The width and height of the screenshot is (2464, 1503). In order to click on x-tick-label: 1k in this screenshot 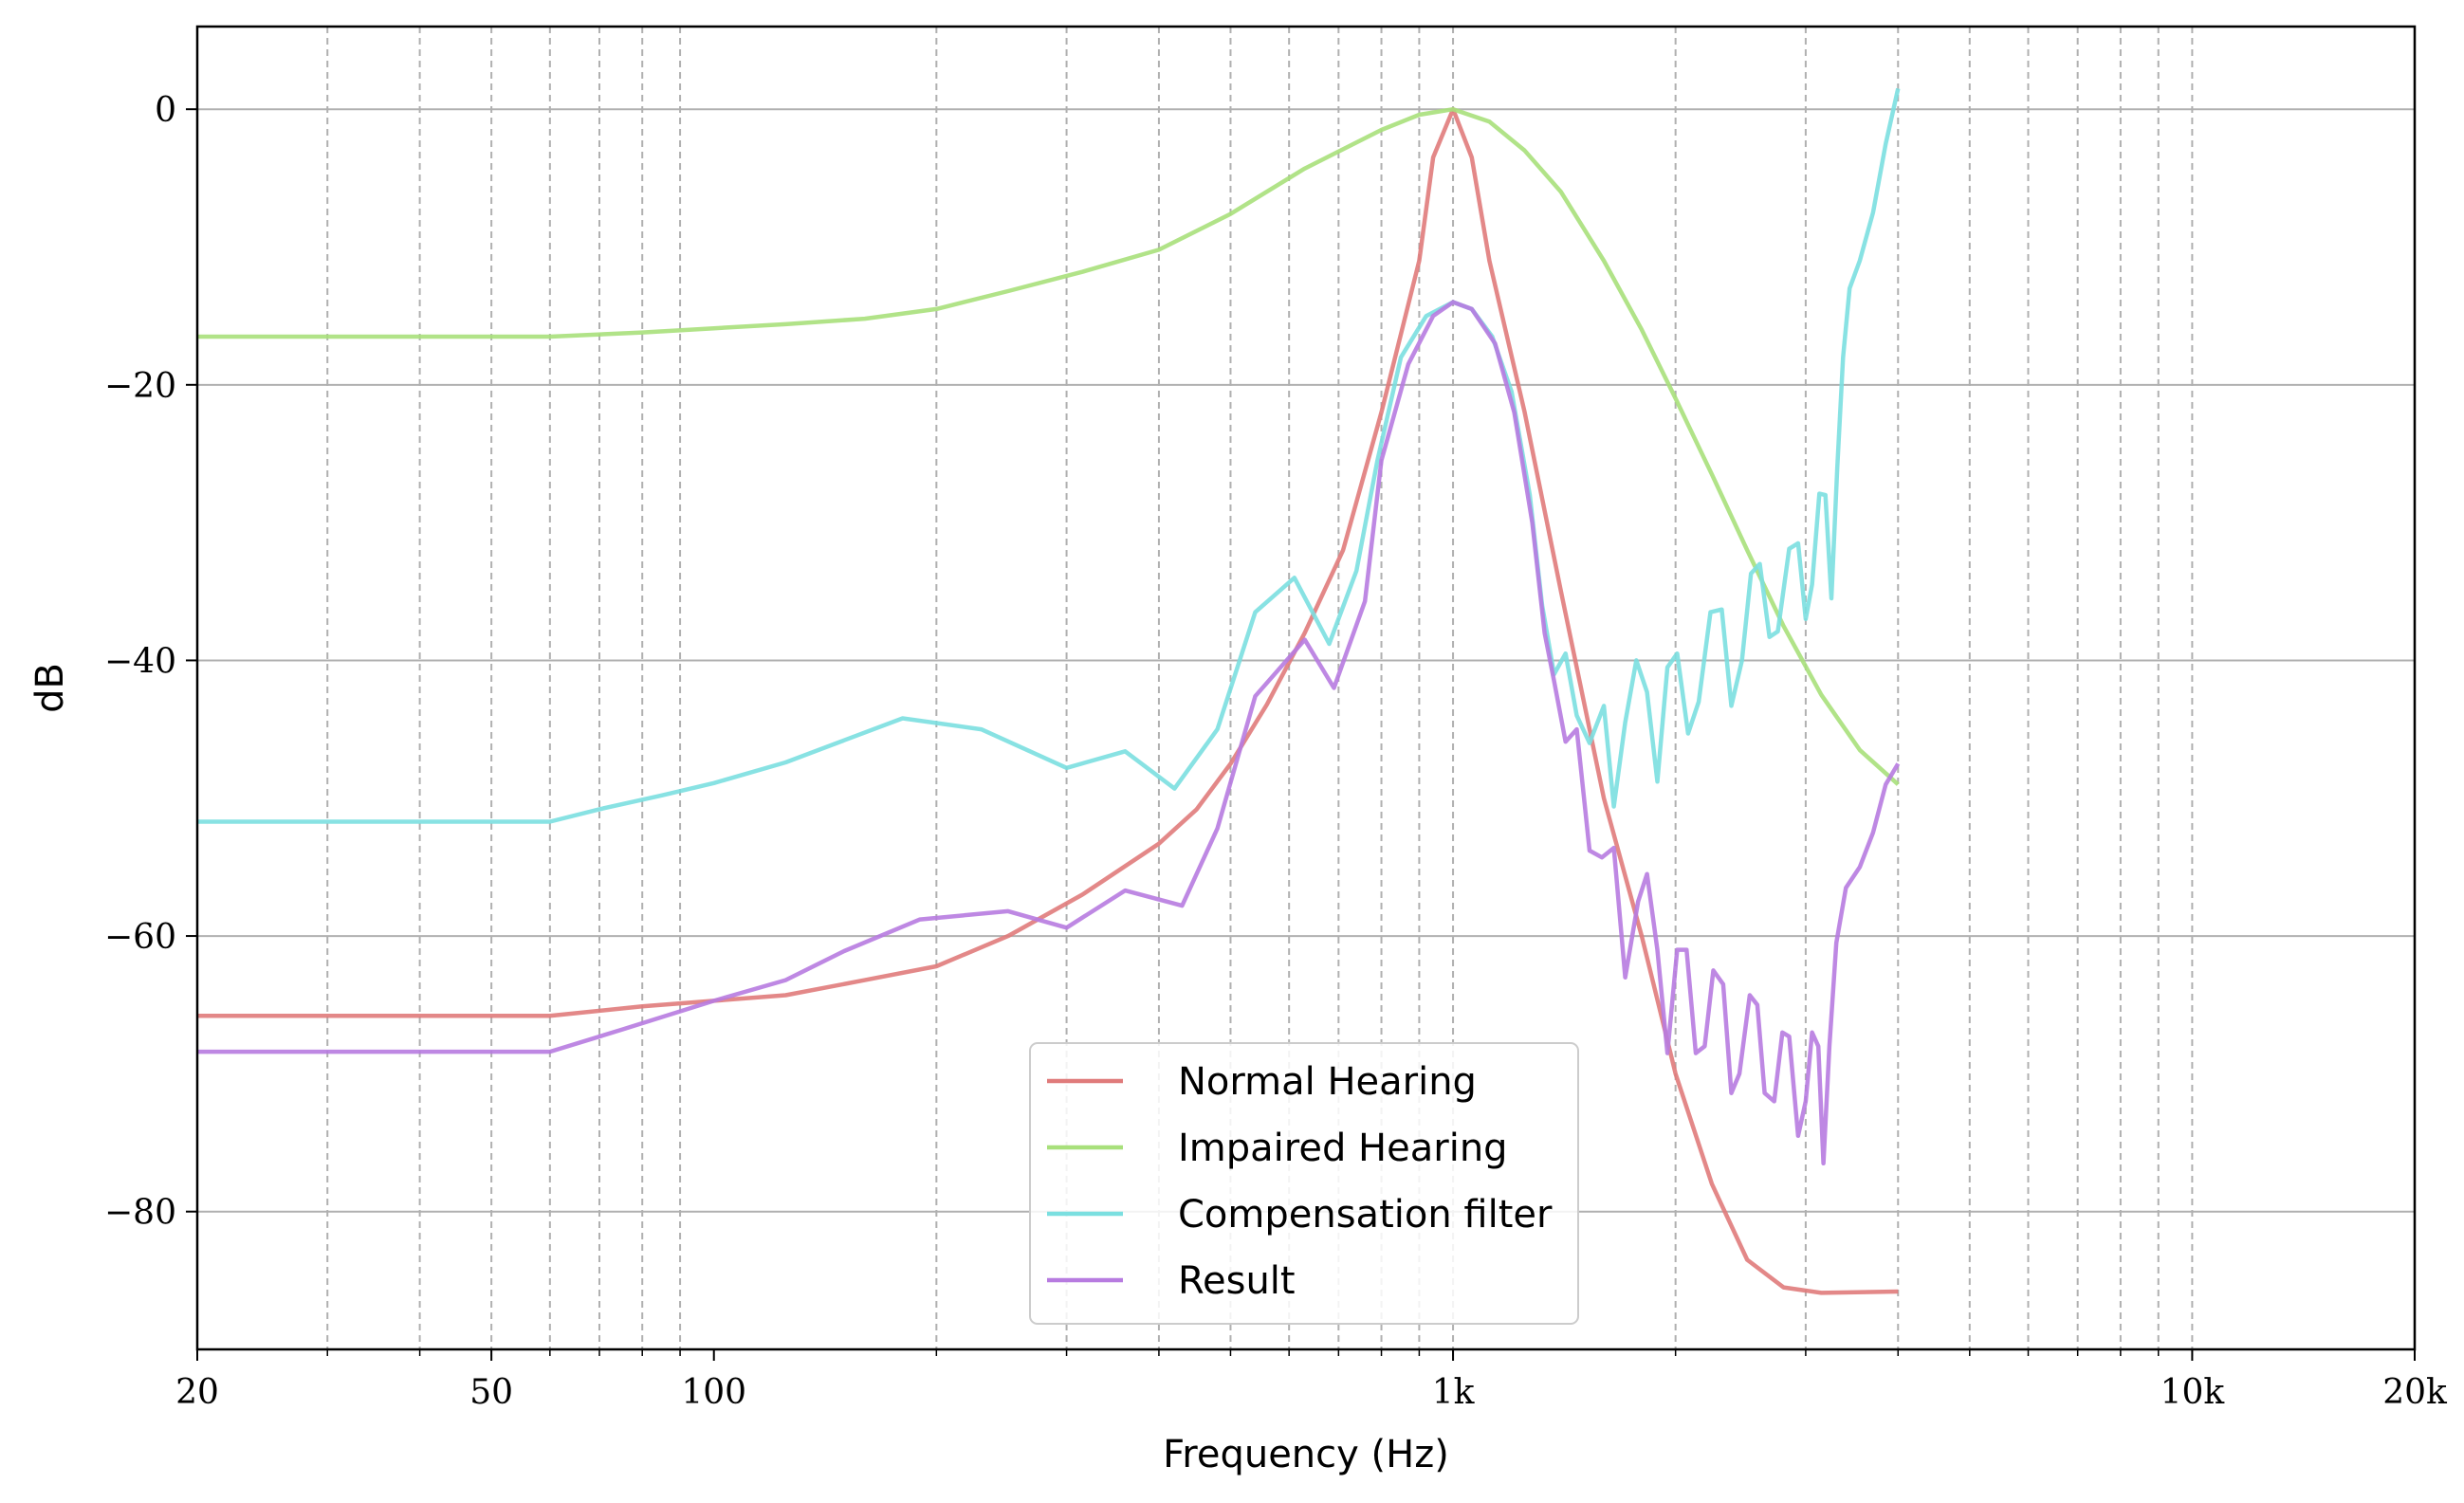, I will do `click(1454, 1392)`.